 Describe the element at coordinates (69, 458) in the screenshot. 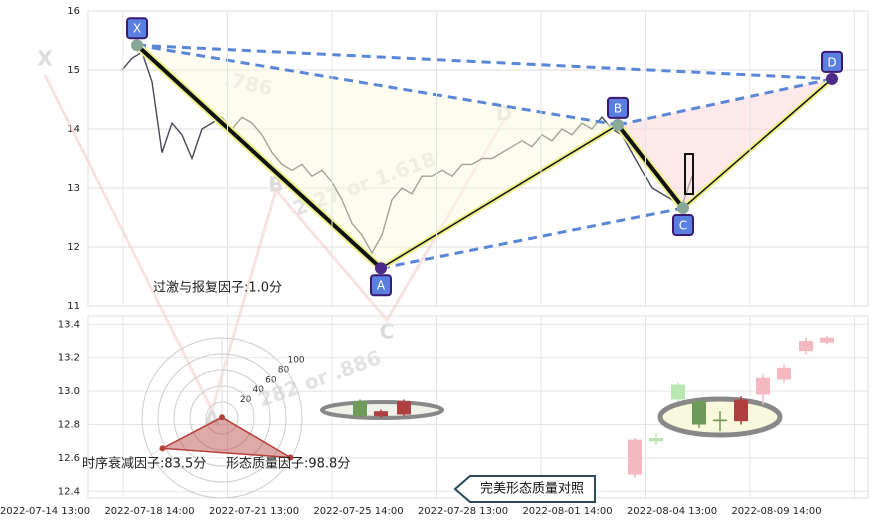

I see `y-tick-label: 12.6` at that location.